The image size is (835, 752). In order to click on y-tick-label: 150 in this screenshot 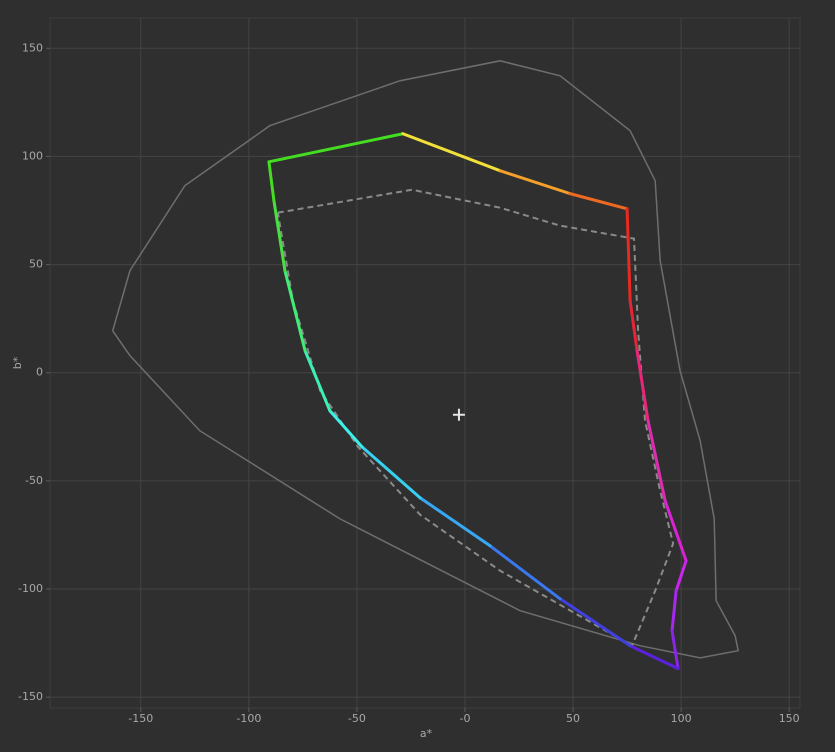, I will do `click(32, 47)`.